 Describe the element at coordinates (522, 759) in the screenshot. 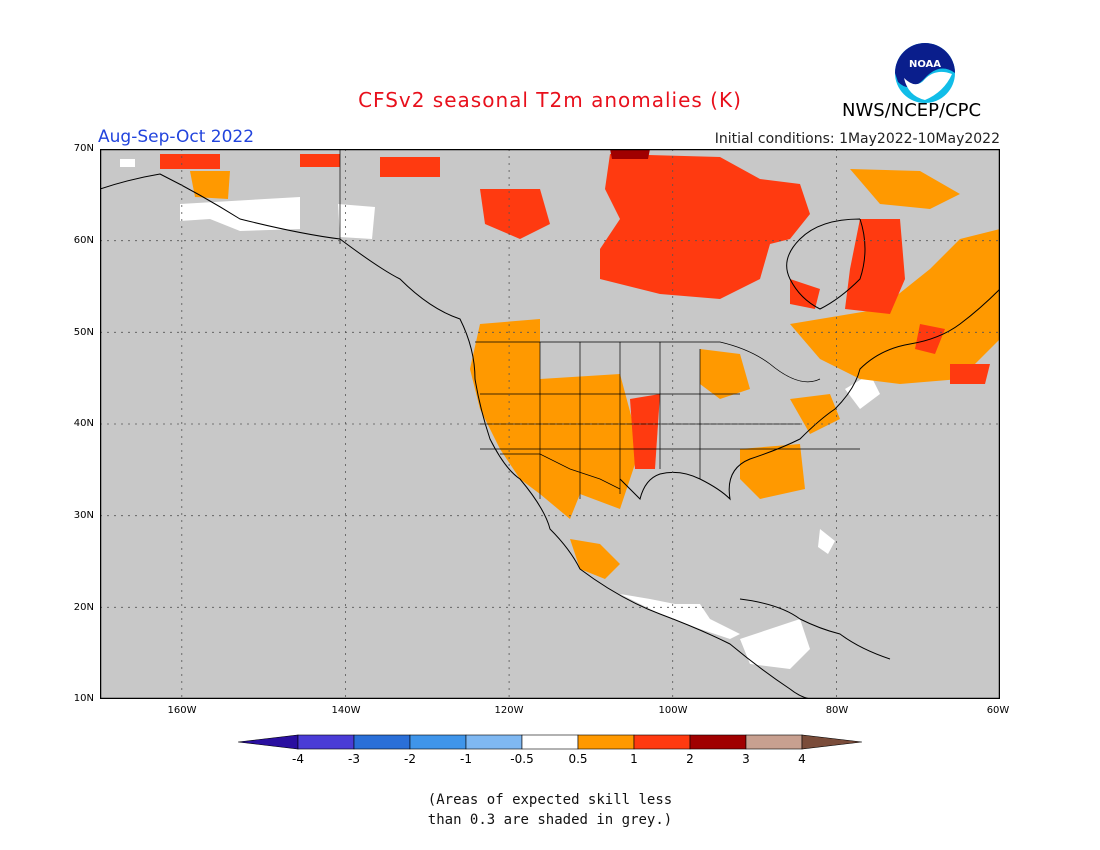

I see `colorbar-tick-label: -0.5` at that location.